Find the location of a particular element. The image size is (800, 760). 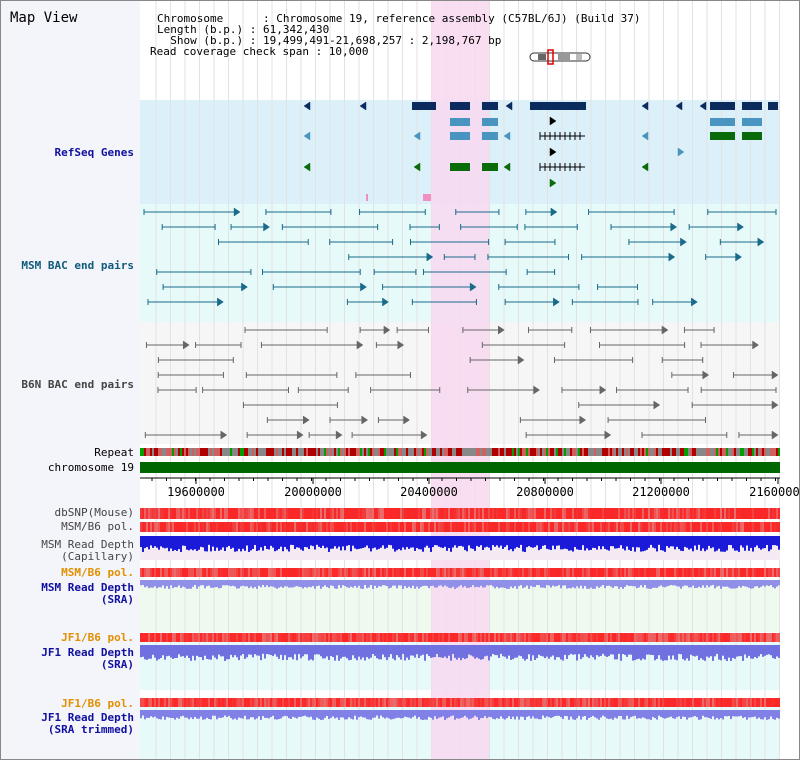

track-label-jf1-b6-pol-2: JF1/B6 pol. is located at coordinates (97, 703).